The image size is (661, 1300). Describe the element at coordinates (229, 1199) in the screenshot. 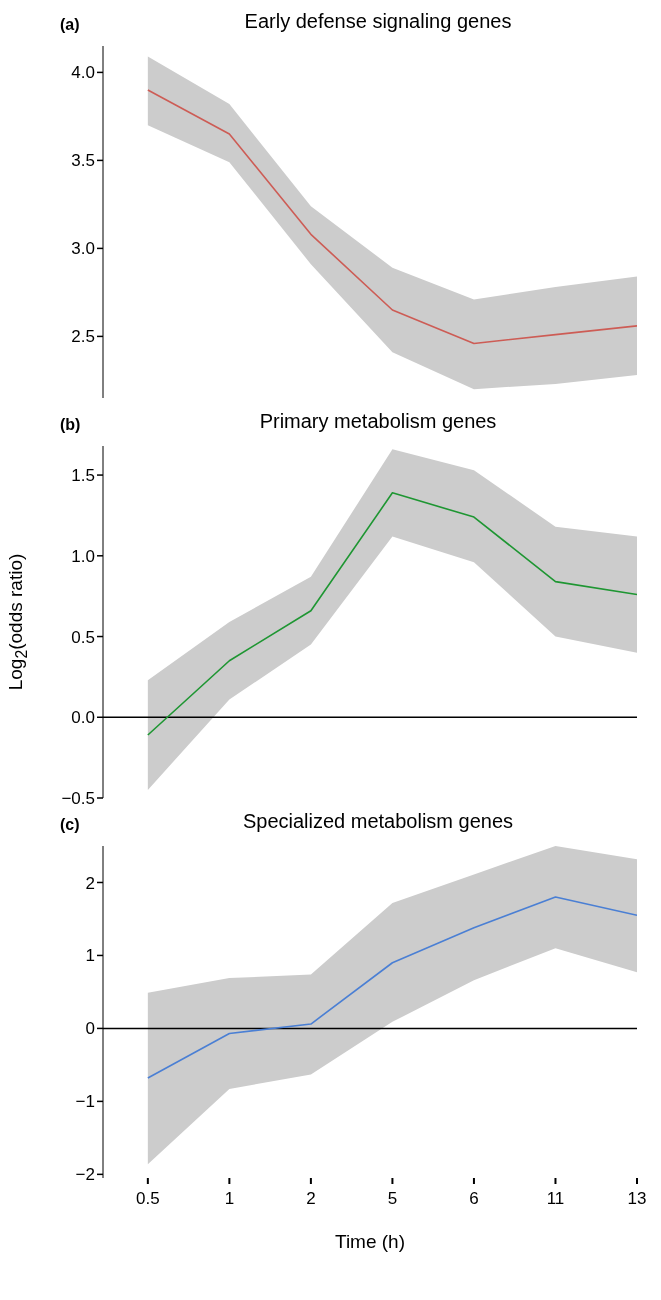

I see `x-tick-label: 1` at that location.